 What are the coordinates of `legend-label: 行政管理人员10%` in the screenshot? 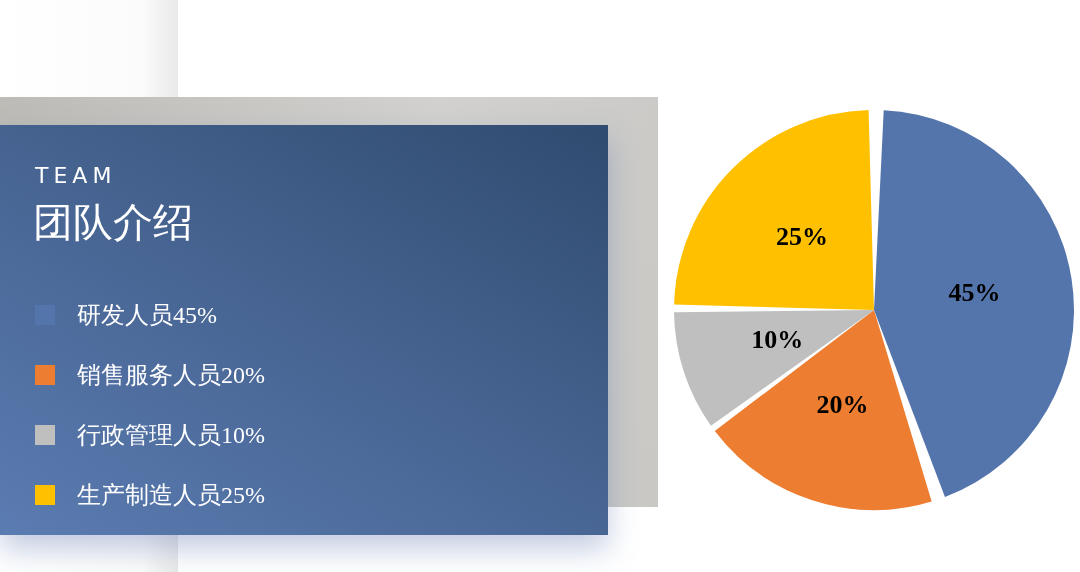 It's located at (171, 435).